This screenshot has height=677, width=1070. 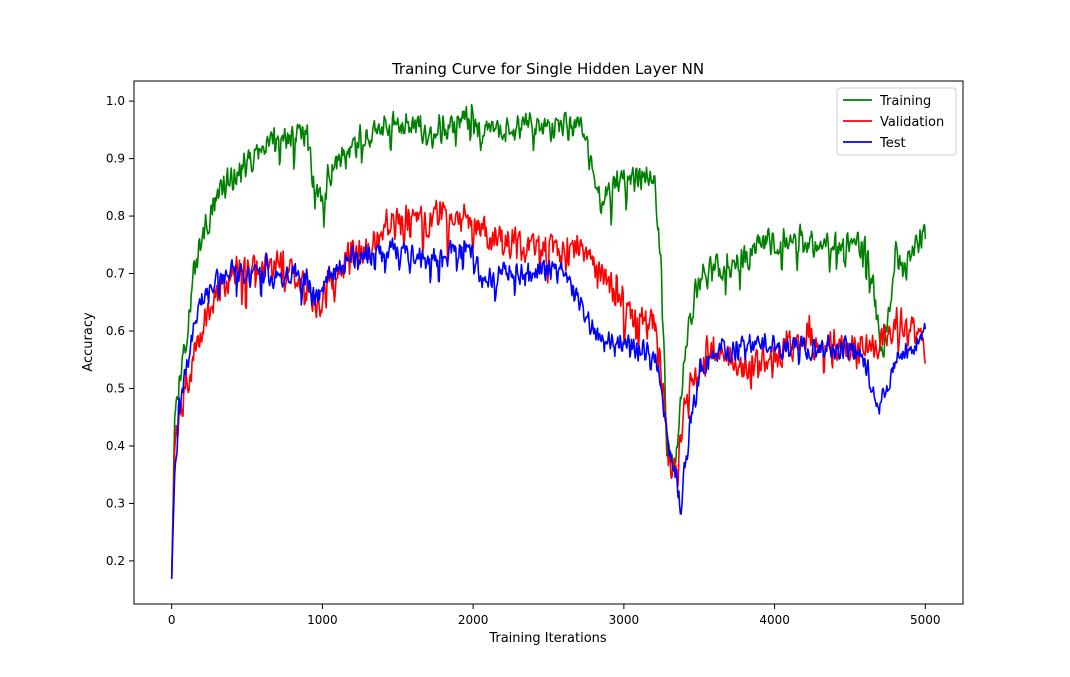 I want to click on legend-label-training: Training, so click(x=905, y=101).